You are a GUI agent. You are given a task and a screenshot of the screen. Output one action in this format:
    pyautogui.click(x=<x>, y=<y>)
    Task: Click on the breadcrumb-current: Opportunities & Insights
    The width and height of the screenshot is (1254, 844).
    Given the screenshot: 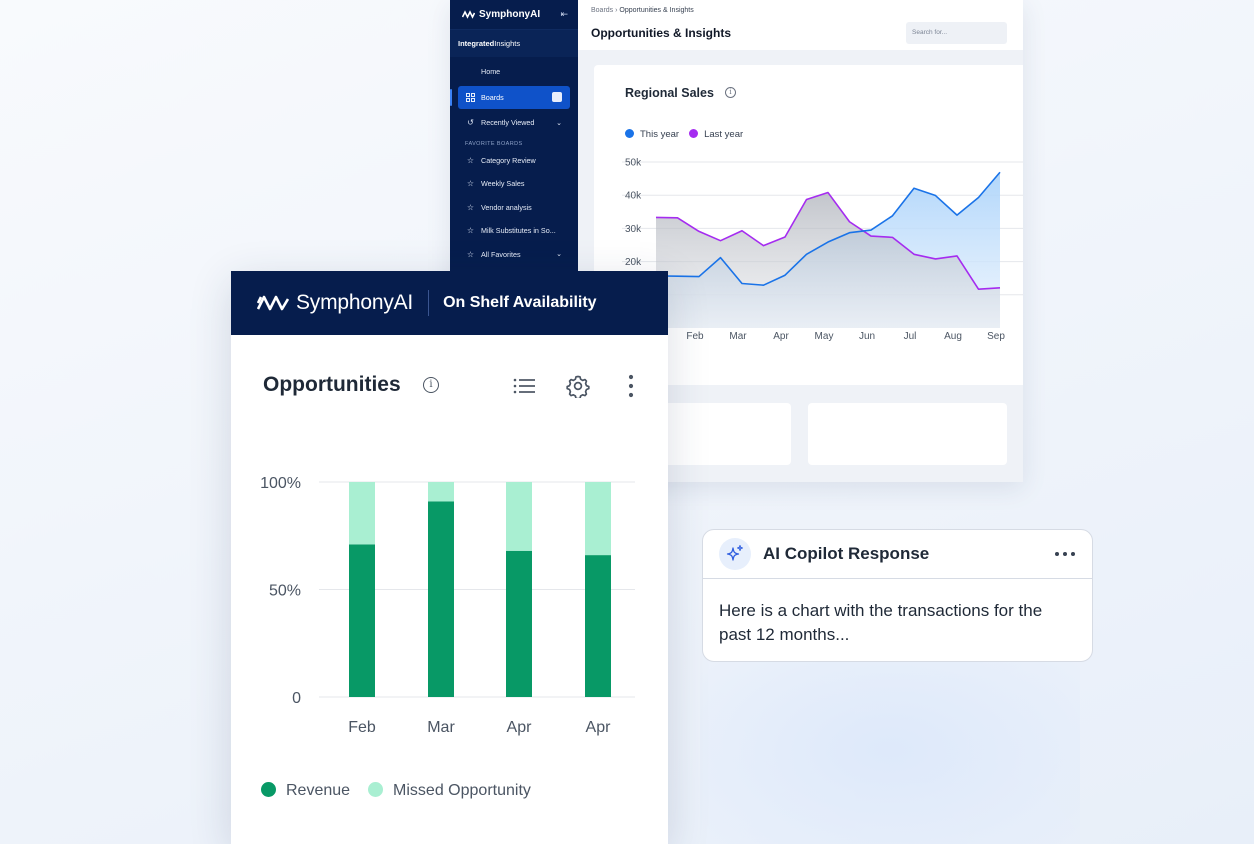 What is the action you would take?
    pyautogui.click(x=656, y=10)
    